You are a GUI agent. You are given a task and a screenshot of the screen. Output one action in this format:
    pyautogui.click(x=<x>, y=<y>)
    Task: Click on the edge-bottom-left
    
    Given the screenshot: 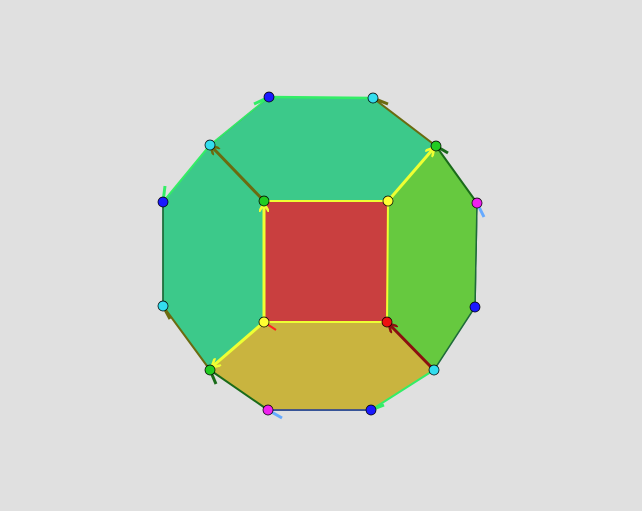 What is the action you would take?
    pyautogui.click(x=239, y=390)
    